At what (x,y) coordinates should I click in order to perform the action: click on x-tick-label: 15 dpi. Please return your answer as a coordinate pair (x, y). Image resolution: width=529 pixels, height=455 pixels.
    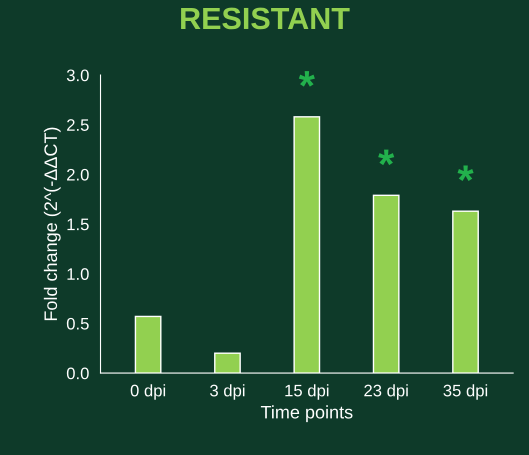
    Looking at the image, I should click on (306, 392).